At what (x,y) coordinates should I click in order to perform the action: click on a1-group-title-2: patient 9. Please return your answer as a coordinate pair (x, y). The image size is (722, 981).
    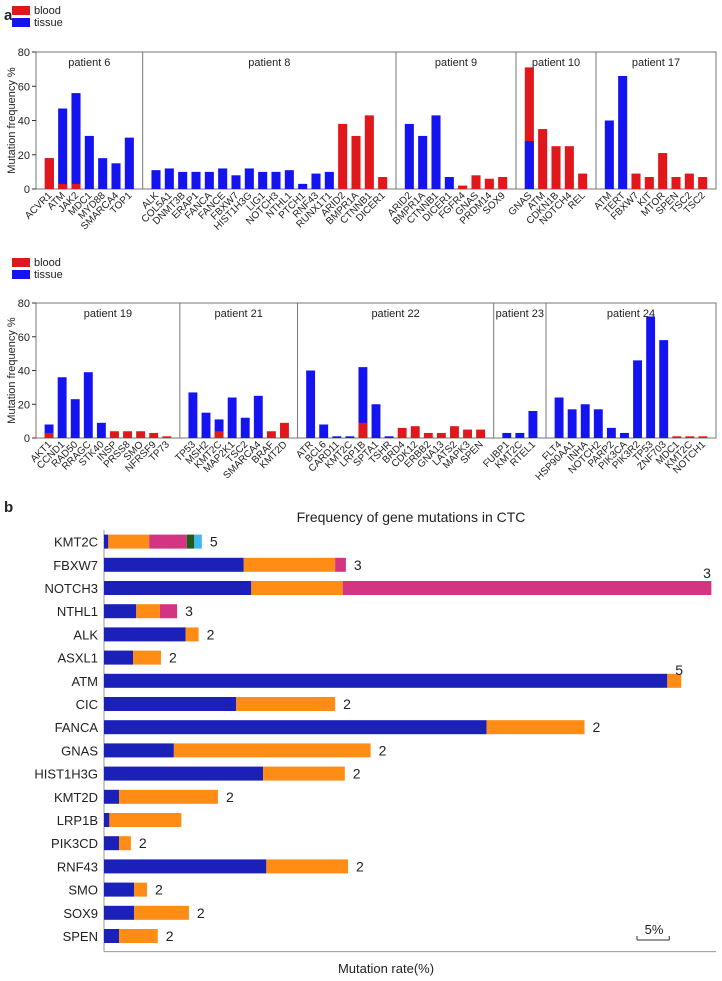
    Looking at the image, I should click on (456, 63).